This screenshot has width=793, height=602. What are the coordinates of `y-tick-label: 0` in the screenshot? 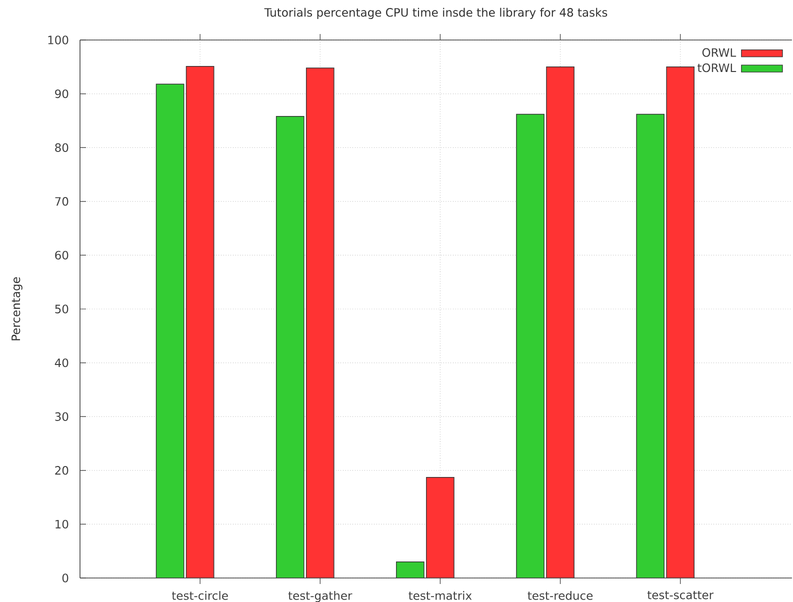 It's located at (65, 578).